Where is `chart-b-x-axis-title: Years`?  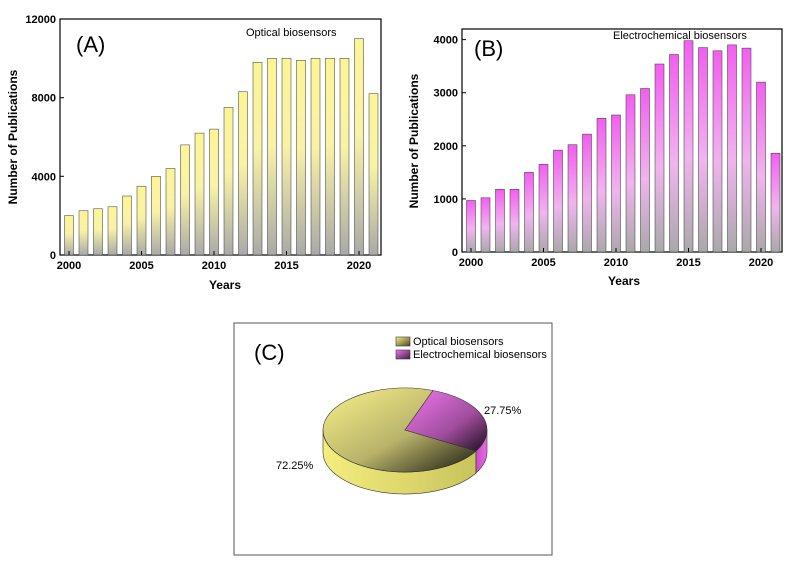
chart-b-x-axis-title: Years is located at coordinates (624, 281).